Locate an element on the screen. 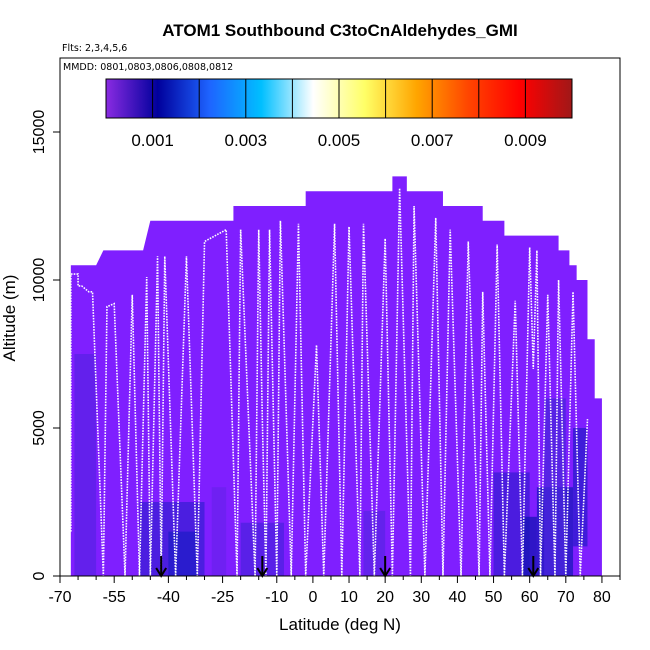  chart-title: ATOM1 Southbound C3toCnAldehydes_GMI is located at coordinates (339, 30).